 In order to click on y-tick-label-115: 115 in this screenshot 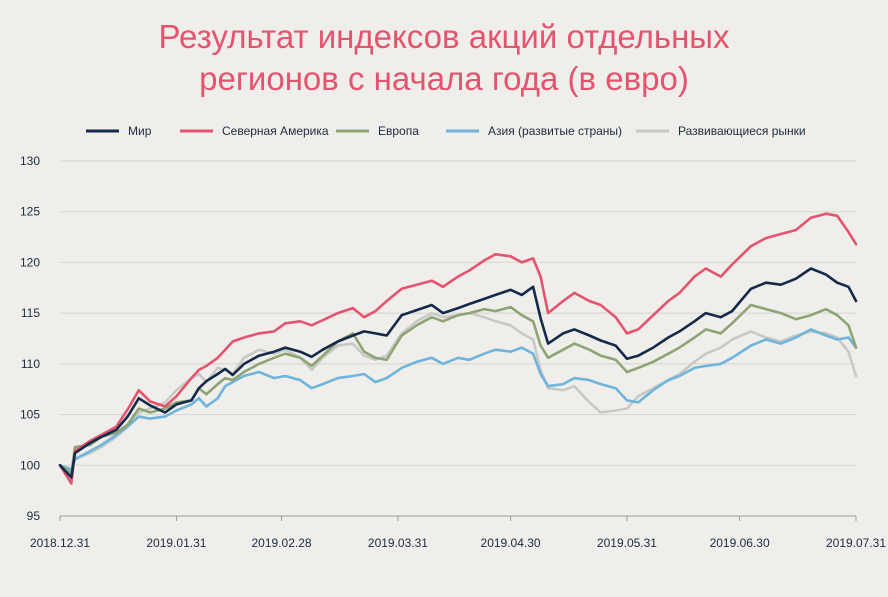, I will do `click(30, 313)`.